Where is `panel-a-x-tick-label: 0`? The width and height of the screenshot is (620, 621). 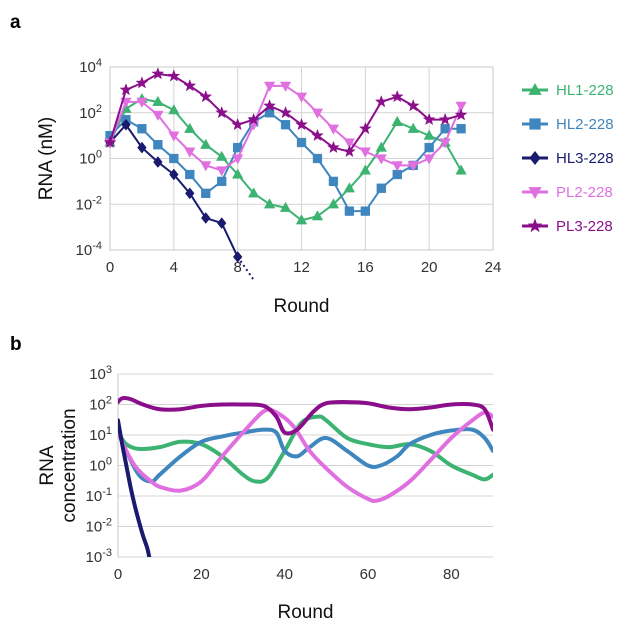 panel-a-x-tick-label: 0 is located at coordinates (110, 267).